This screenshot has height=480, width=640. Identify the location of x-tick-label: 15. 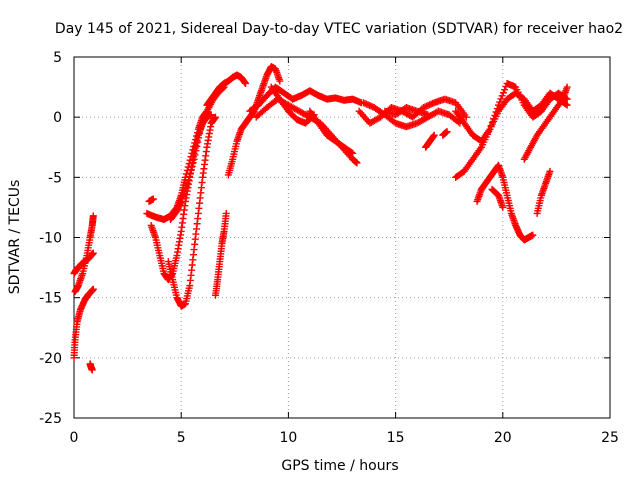
(396, 438).